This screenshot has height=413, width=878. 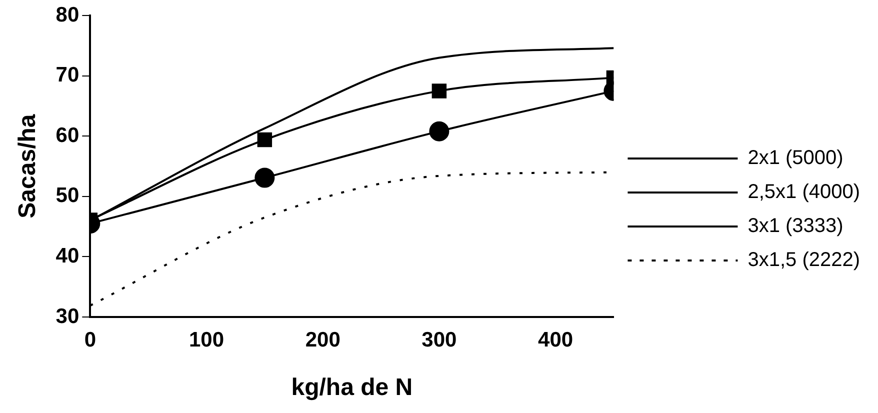 What do you see at coordinates (206, 340) in the screenshot?
I see `x-tick-label: 100` at bounding box center [206, 340].